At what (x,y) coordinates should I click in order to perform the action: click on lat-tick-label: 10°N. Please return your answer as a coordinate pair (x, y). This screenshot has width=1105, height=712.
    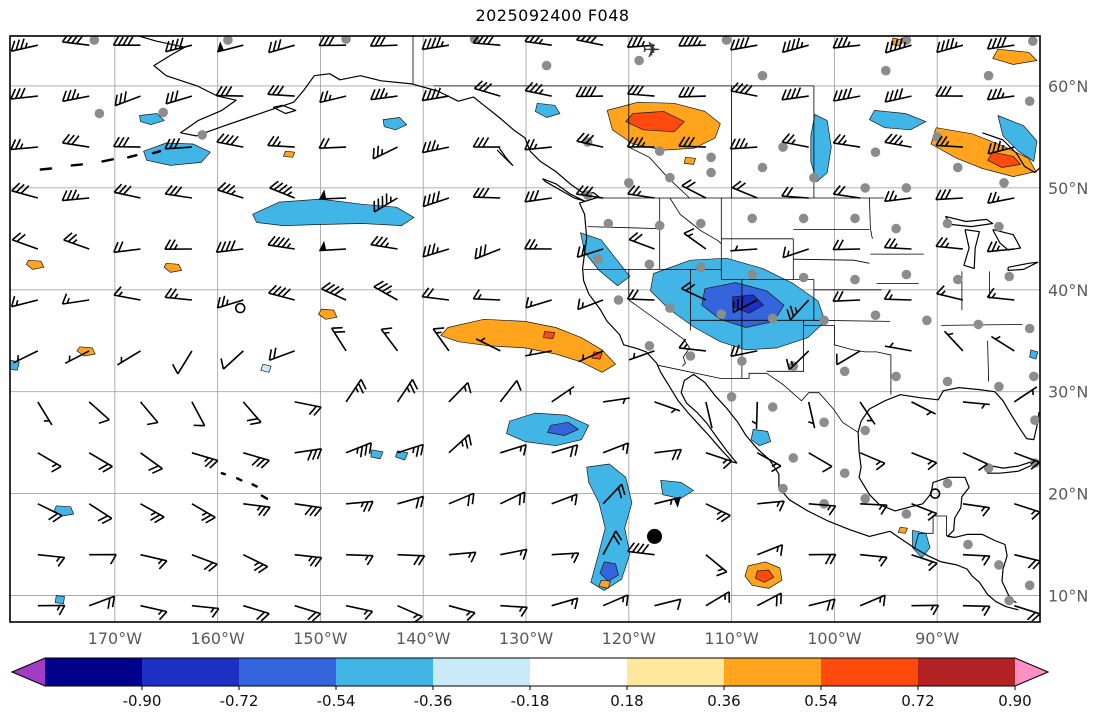
    Looking at the image, I should click on (1068, 596).